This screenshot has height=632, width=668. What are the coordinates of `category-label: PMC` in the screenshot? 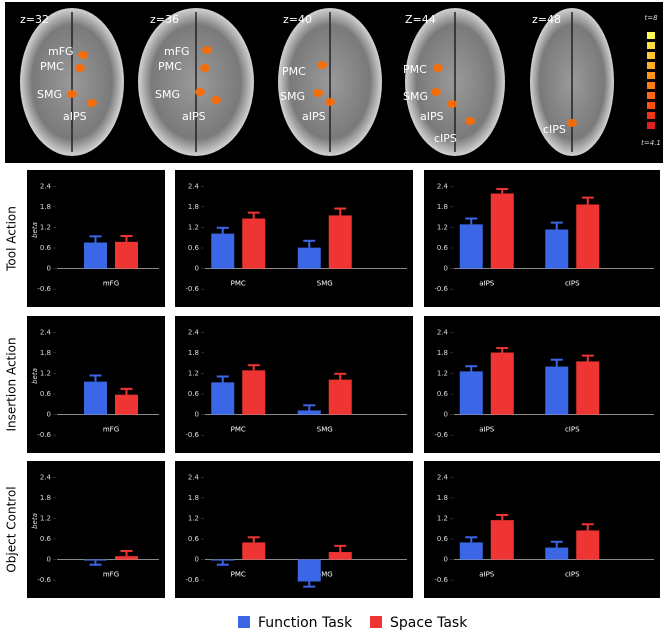 It's located at (238, 430).